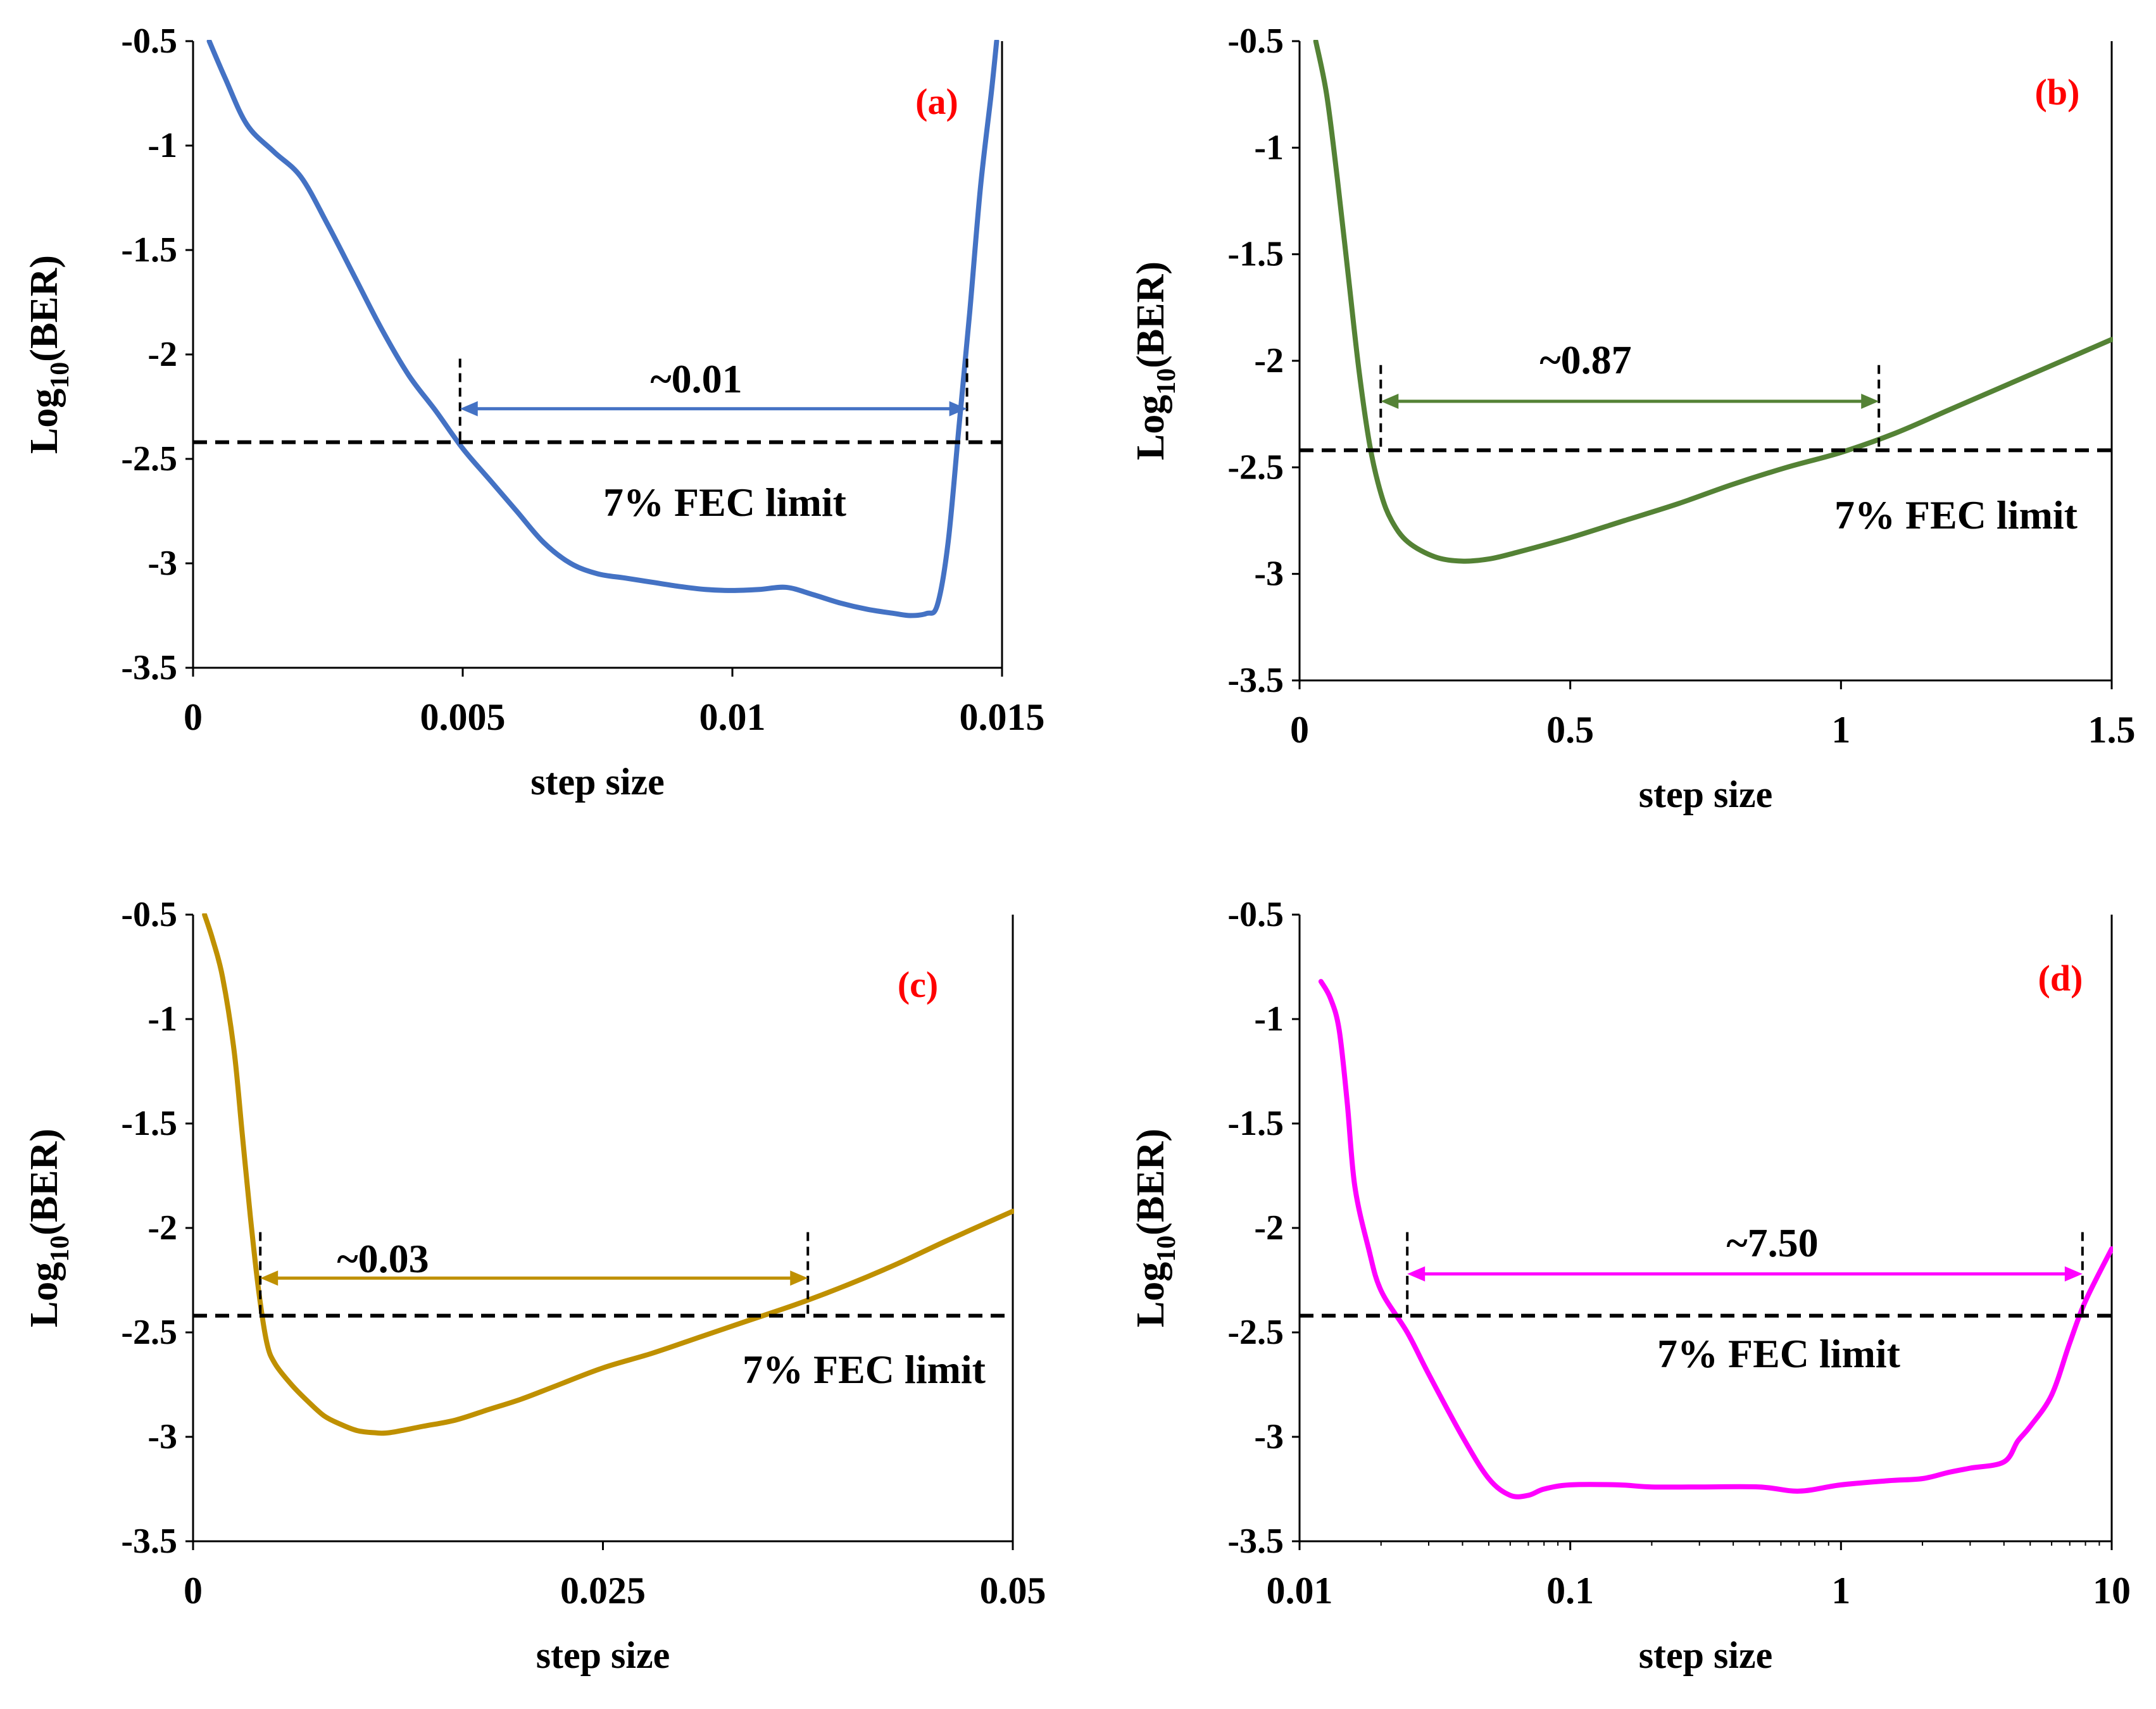  I want to click on x-tick-label: 0.005, so click(463, 717).